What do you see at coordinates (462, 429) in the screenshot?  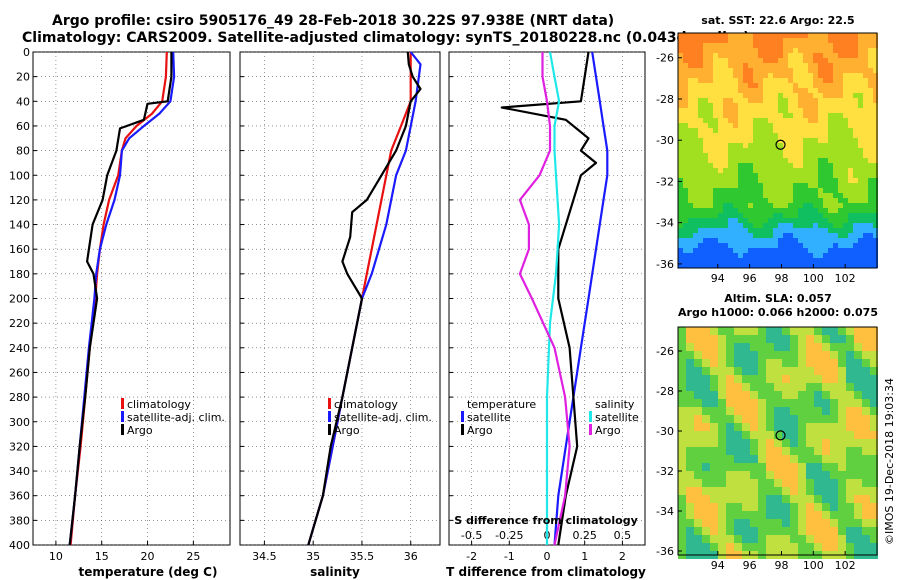 I see `legend-swatch` at bounding box center [462, 429].